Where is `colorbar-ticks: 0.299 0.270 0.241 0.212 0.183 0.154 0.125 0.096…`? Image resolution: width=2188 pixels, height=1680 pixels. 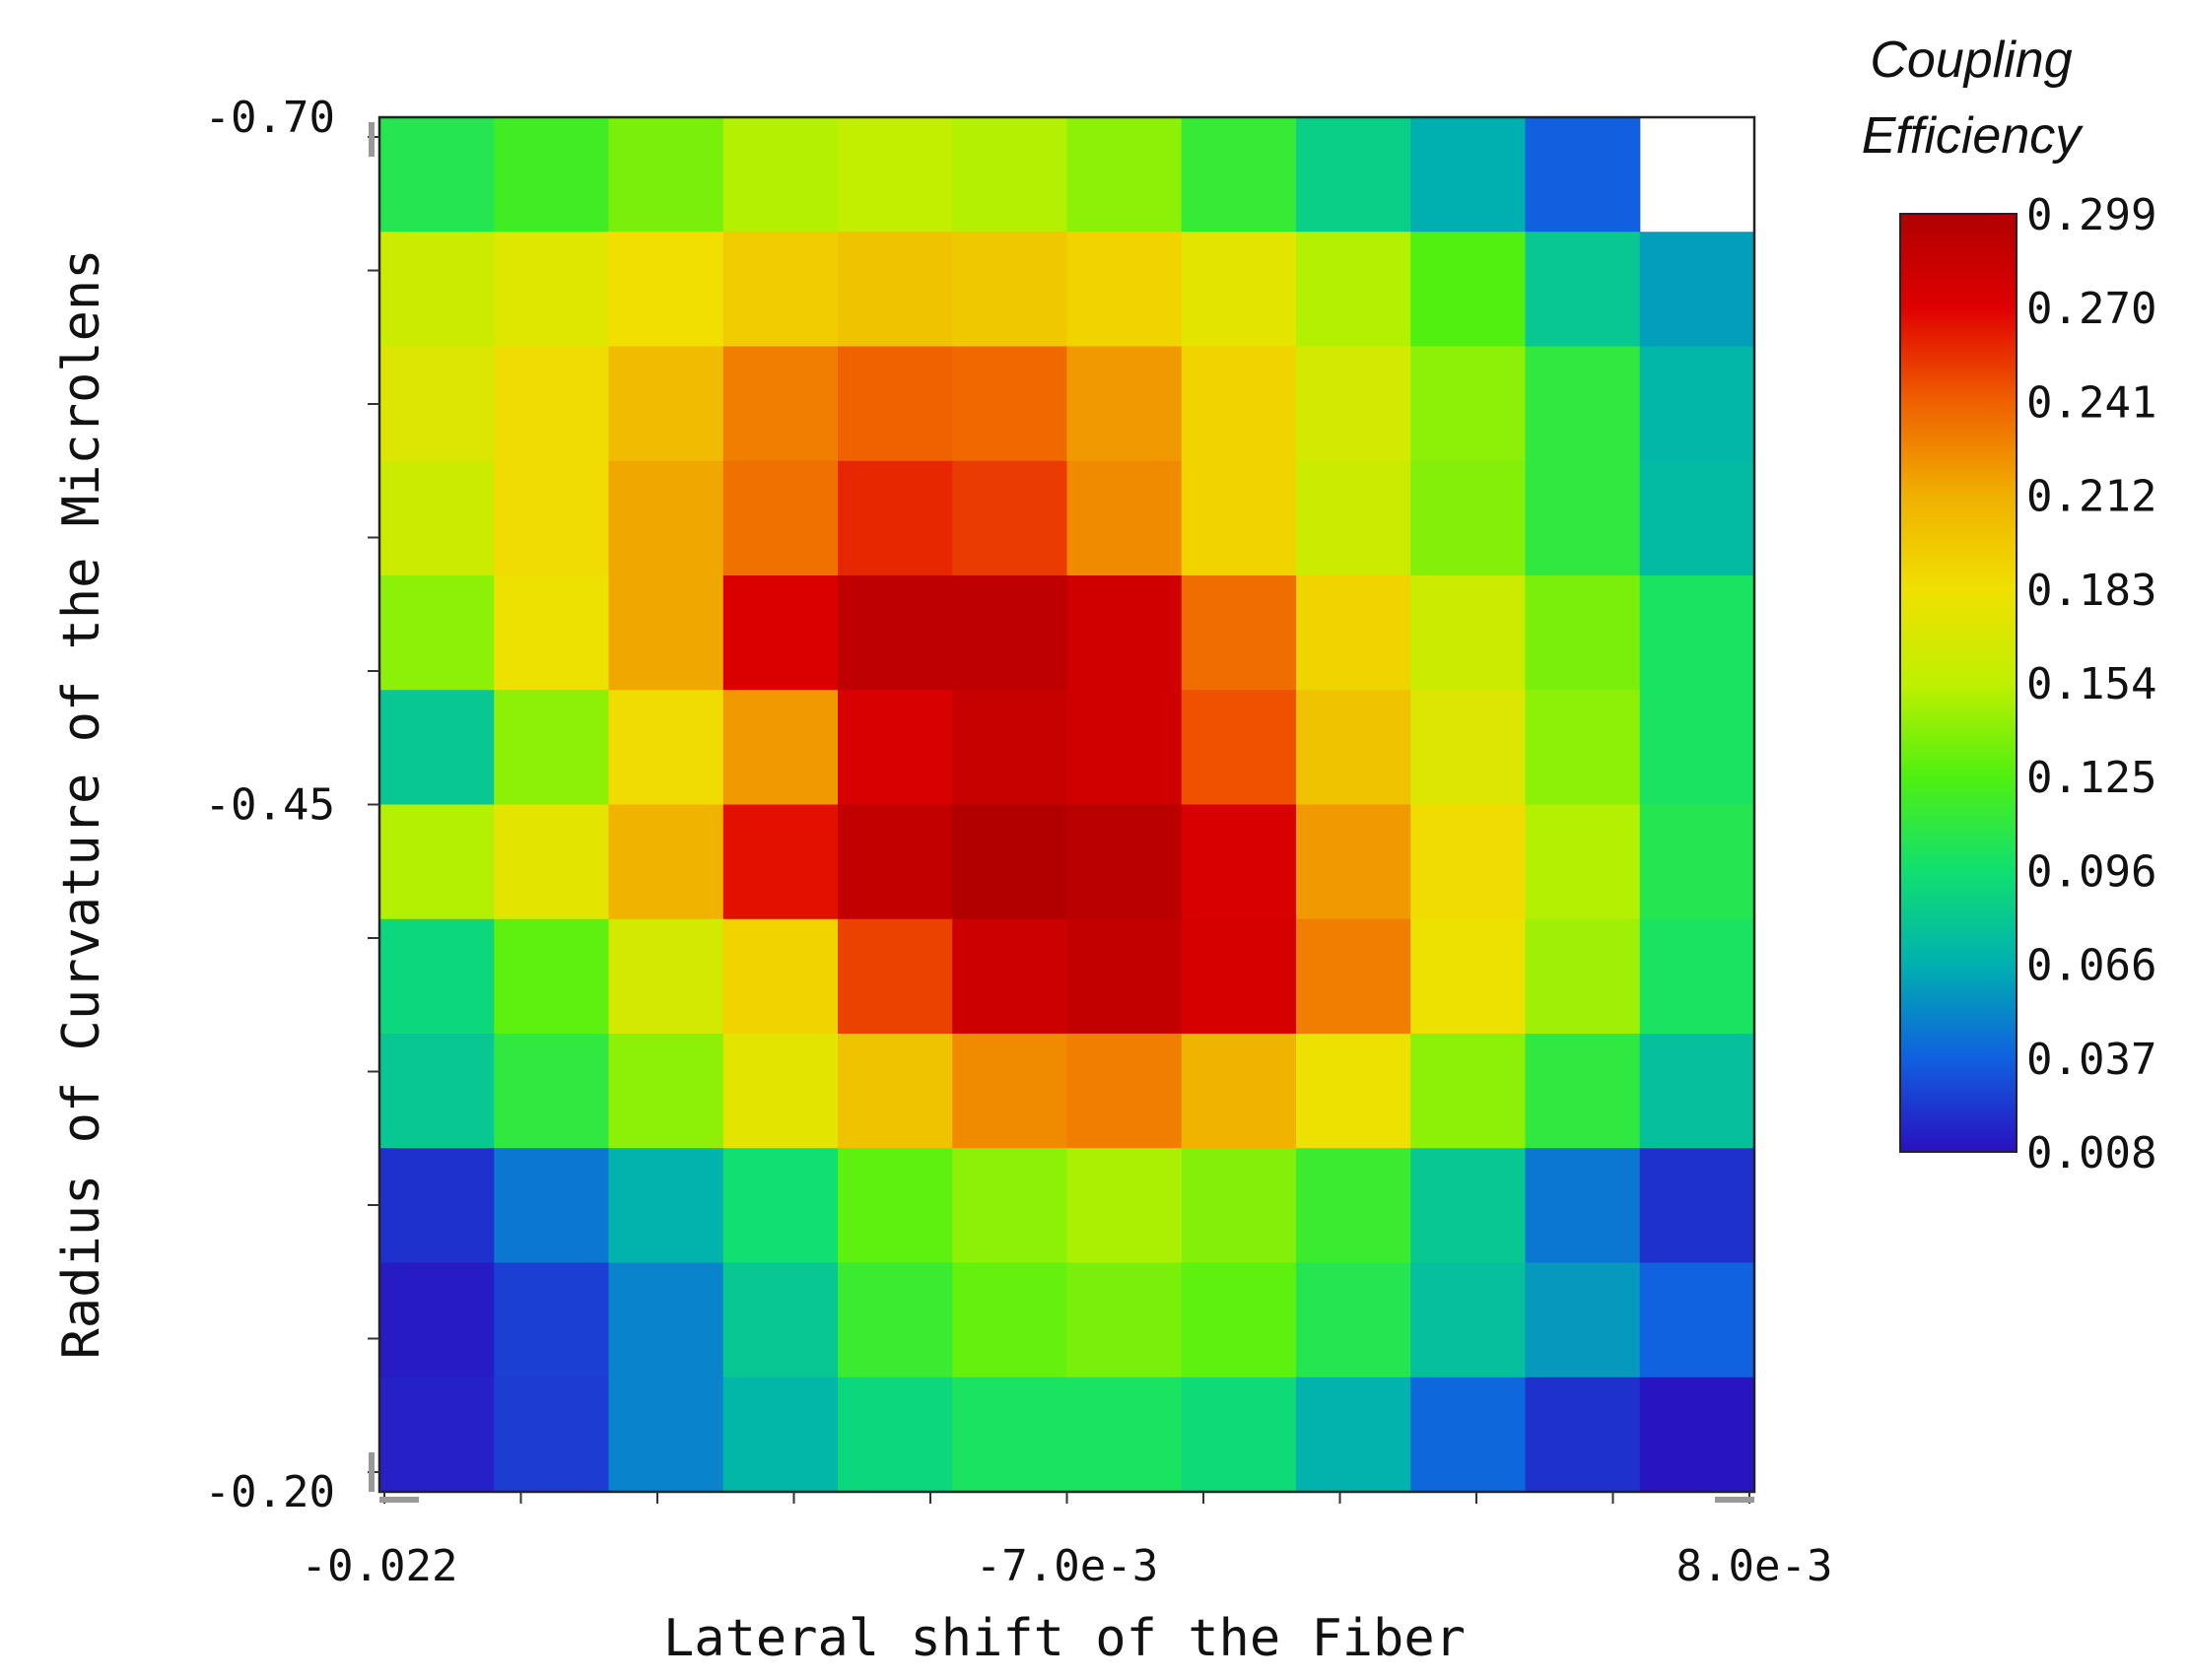 colorbar-ticks: 0.299 0.270 0.241 0.212 0.183 0.154 0.125 0.096… is located at coordinates (2091, 684).